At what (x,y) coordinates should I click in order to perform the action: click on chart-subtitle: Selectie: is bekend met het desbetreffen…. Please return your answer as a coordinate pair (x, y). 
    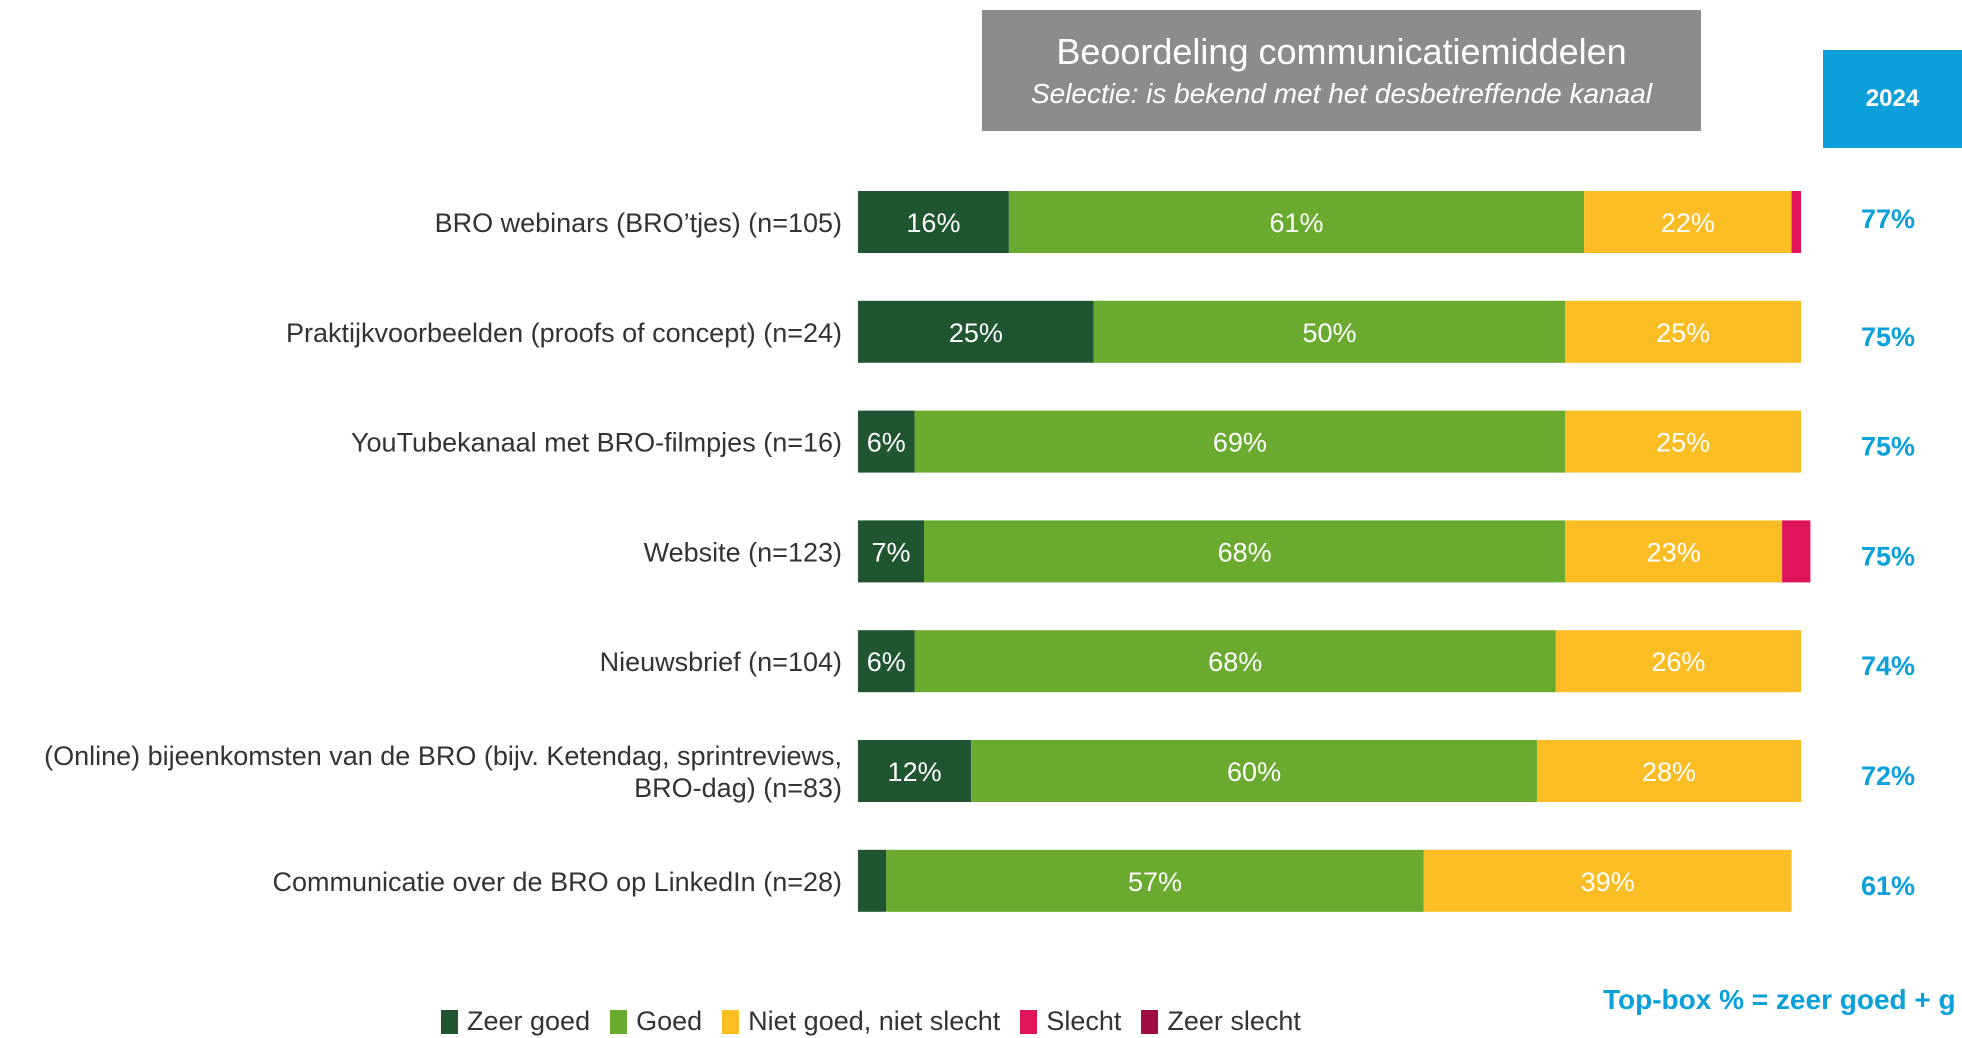
    Looking at the image, I should click on (1341, 93).